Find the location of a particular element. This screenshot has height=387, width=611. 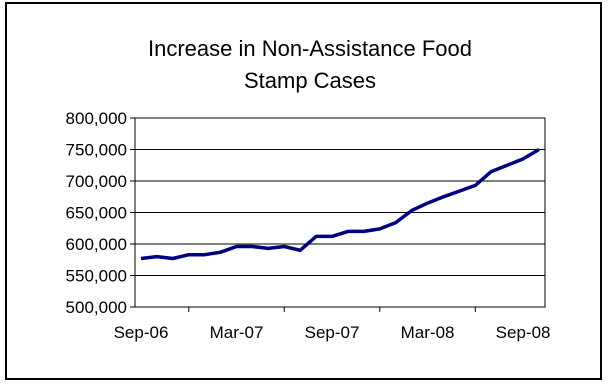

y-tick-label: 650,000 is located at coordinates (96, 213).